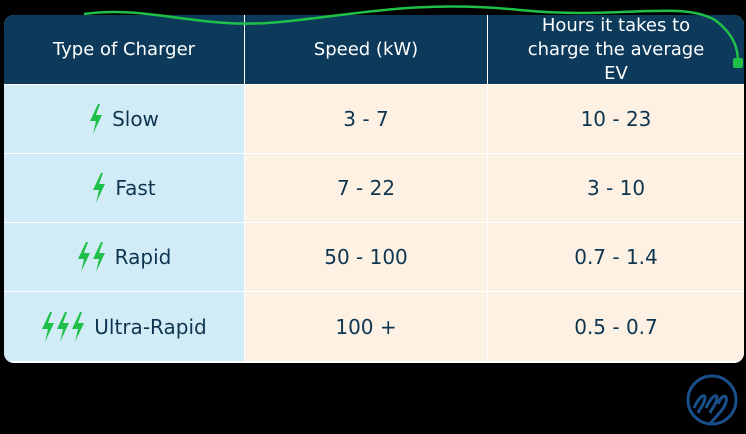  I want to click on charger-type: Ultra-Rapid, so click(124, 326).